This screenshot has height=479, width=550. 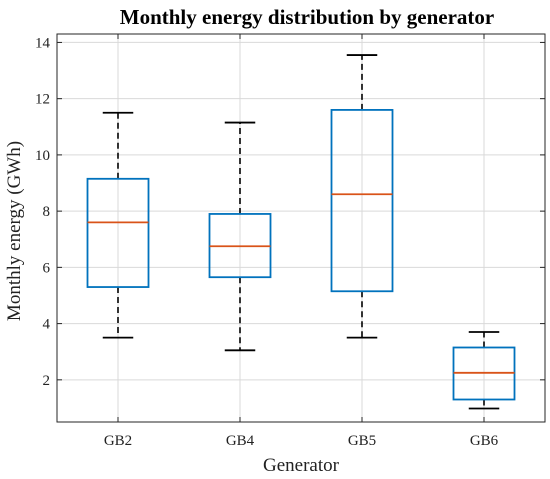 I want to click on x-tick-label: GB4, so click(x=240, y=441).